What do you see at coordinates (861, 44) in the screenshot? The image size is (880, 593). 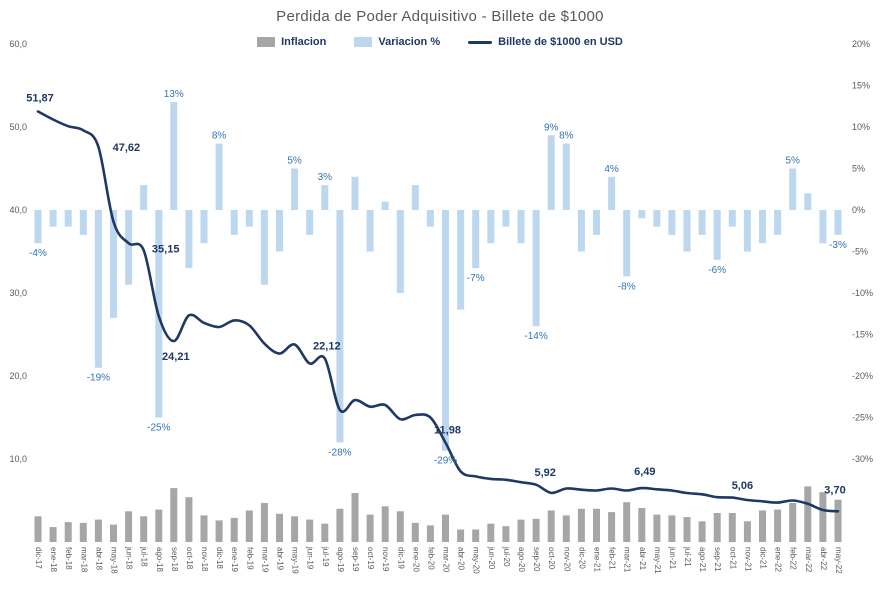 I see `svg-text: 20%` at bounding box center [861, 44].